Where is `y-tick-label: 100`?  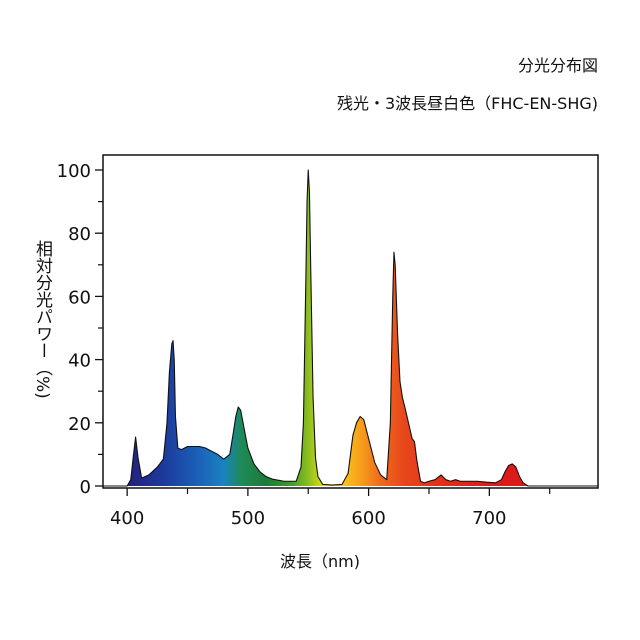
y-tick-label: 100 is located at coordinates (74, 171).